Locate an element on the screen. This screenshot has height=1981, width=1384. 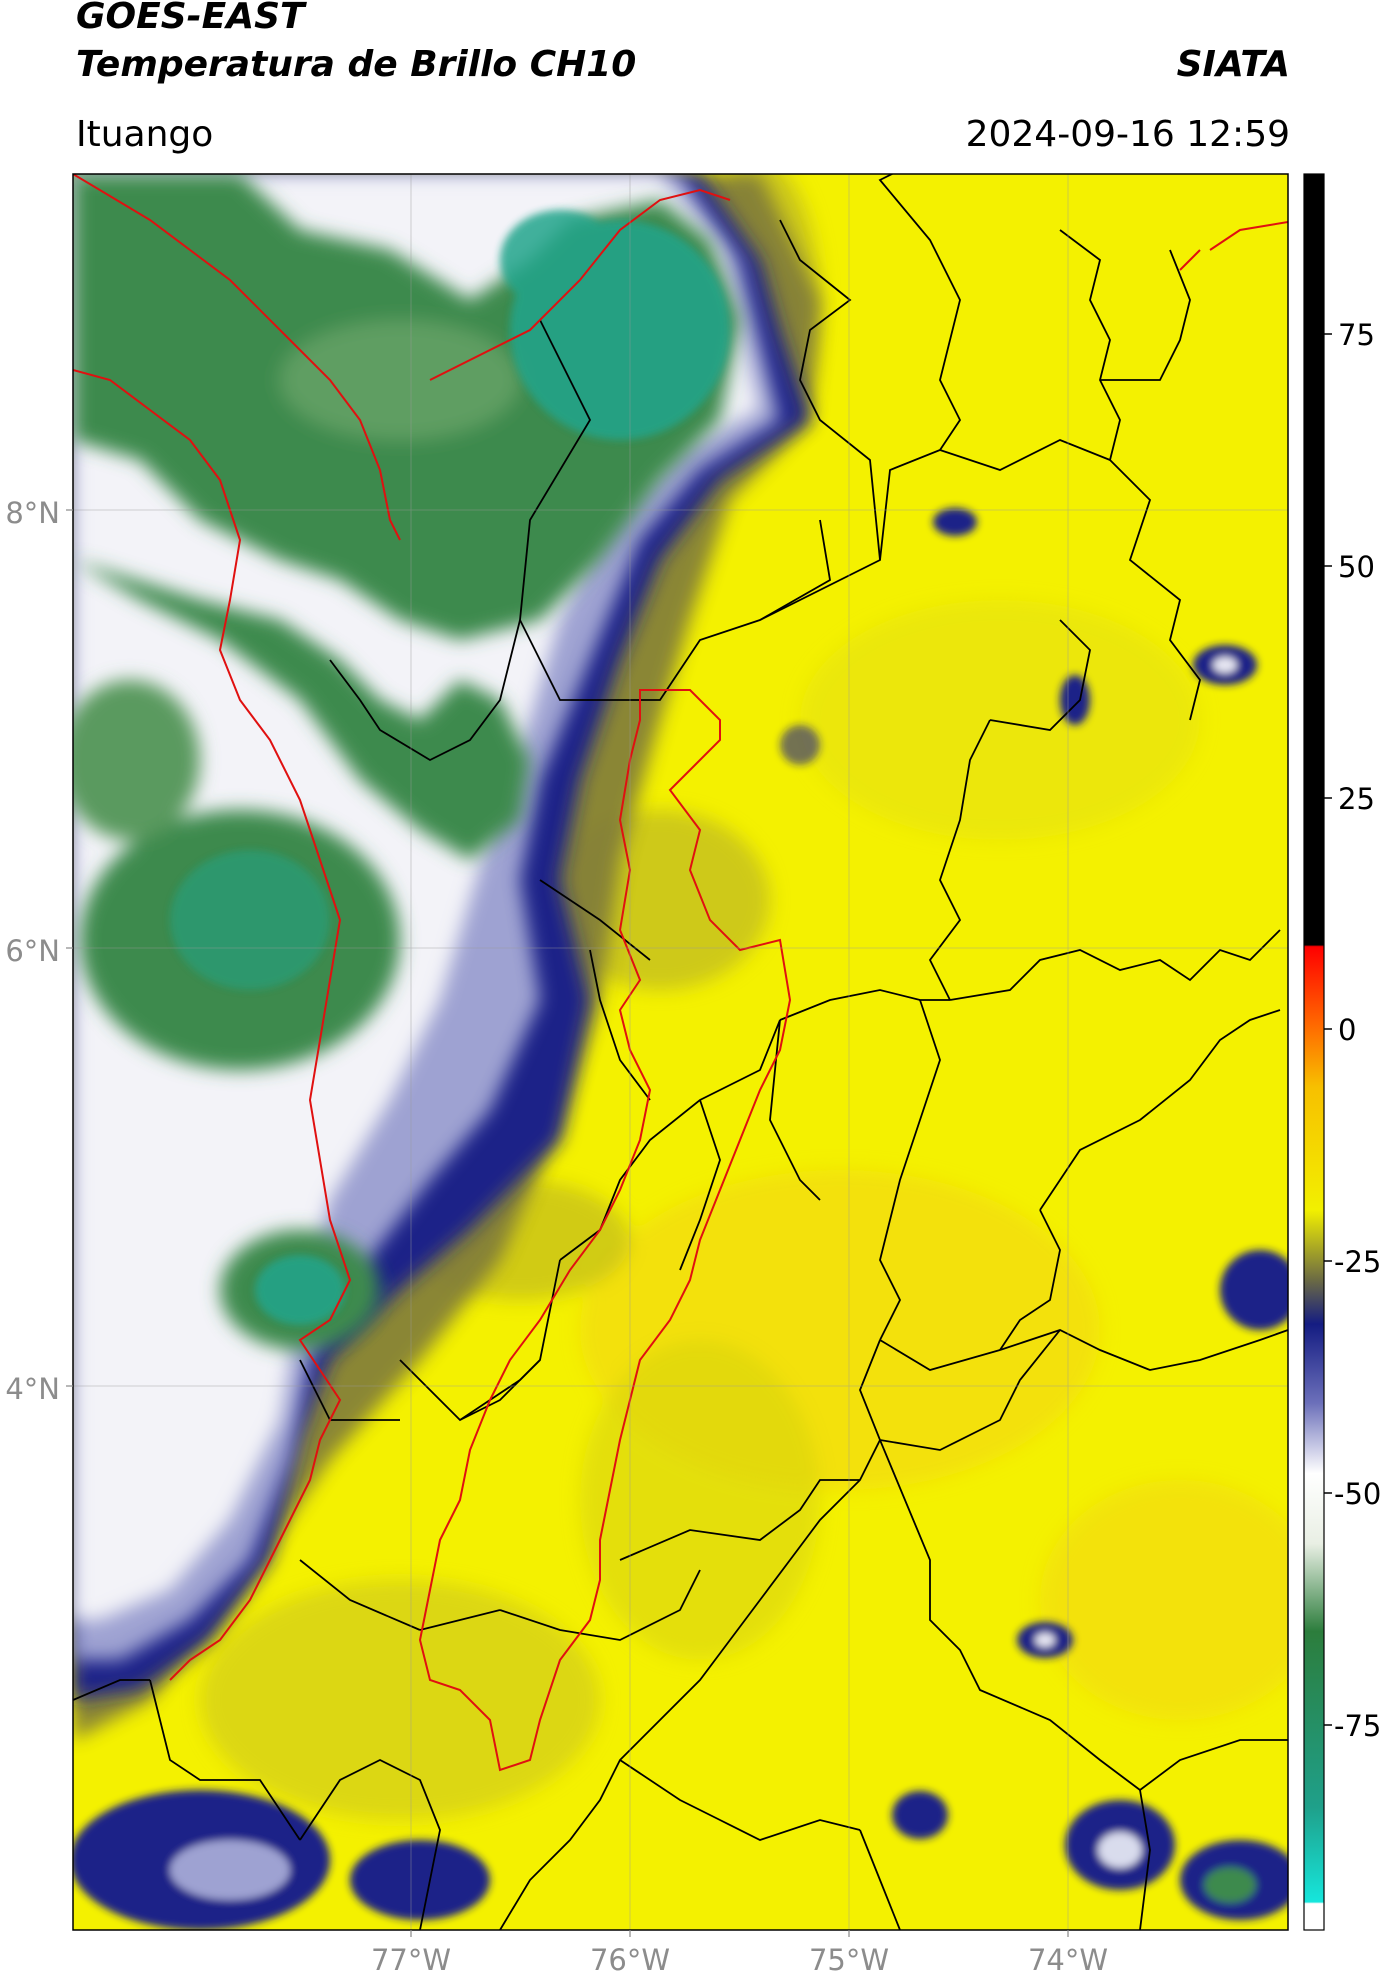
colorbar-tick-minus25: -25 is located at coordinates (1357, 1262).